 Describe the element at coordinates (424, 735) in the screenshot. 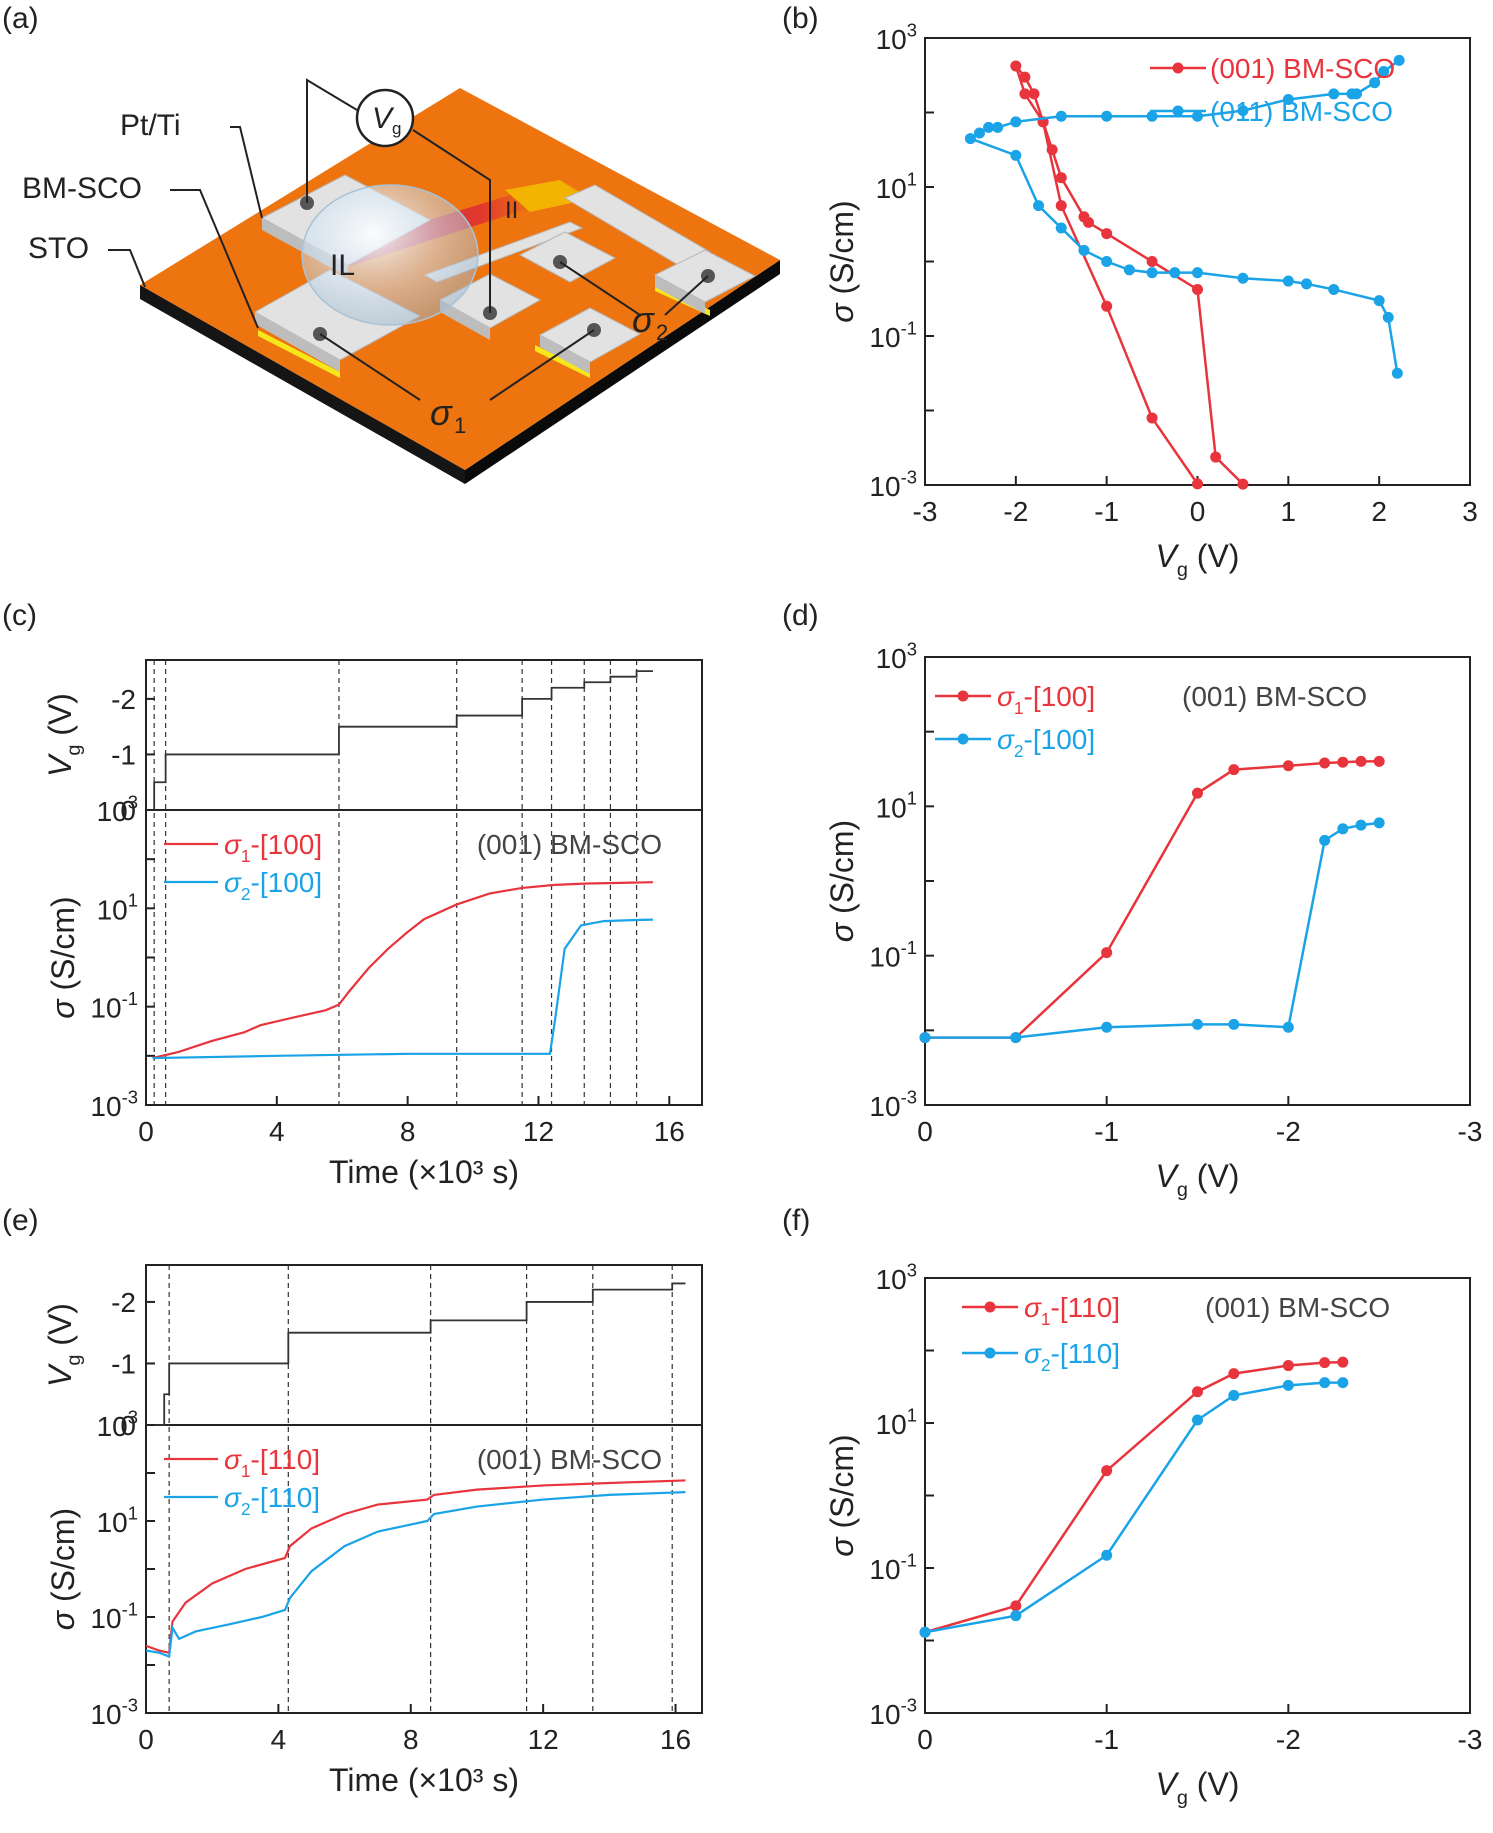

I see `top-plot-frame` at that location.